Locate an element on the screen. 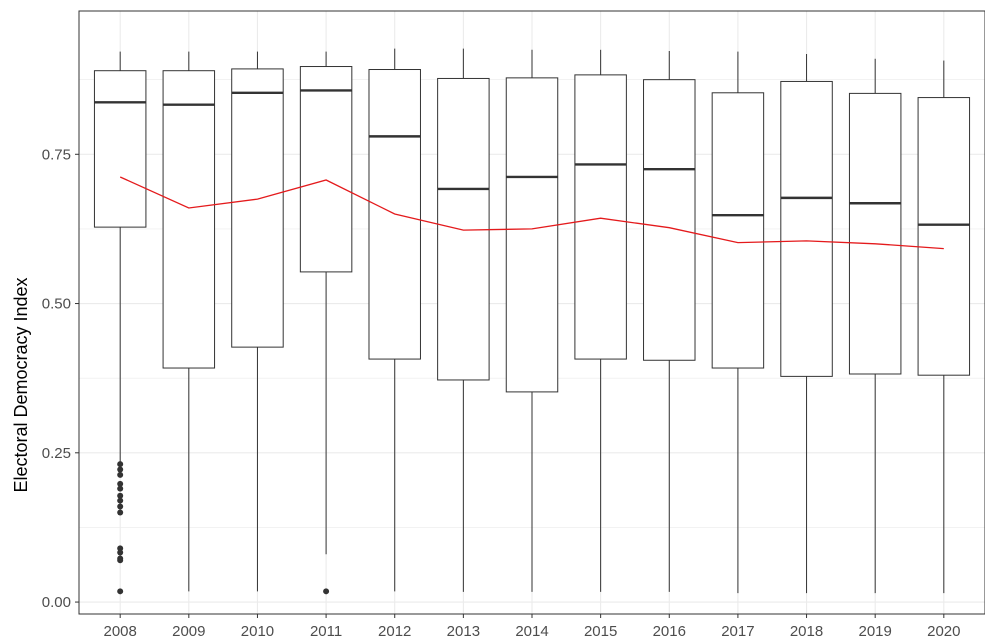  box-2015 is located at coordinates (600, 320).